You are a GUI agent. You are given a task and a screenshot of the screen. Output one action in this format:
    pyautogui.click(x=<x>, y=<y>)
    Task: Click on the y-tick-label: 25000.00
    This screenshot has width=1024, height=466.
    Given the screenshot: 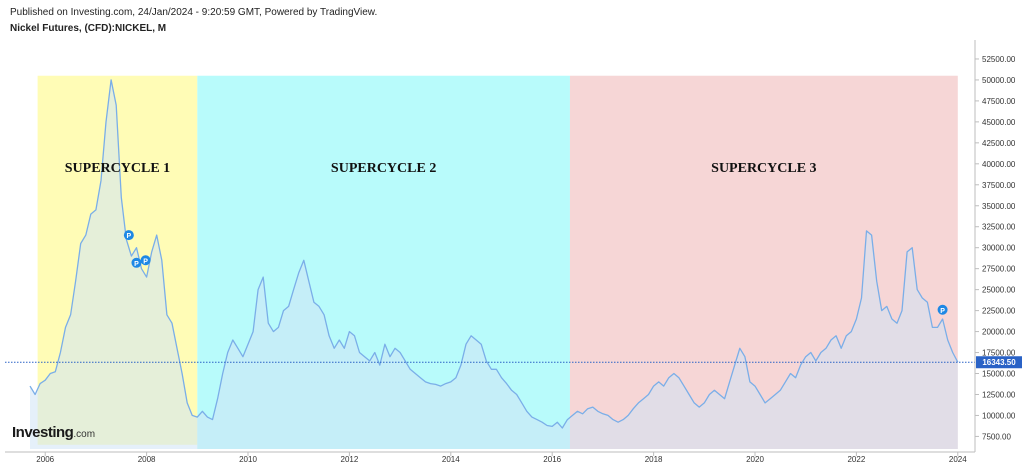 What is the action you would take?
    pyautogui.click(x=999, y=290)
    